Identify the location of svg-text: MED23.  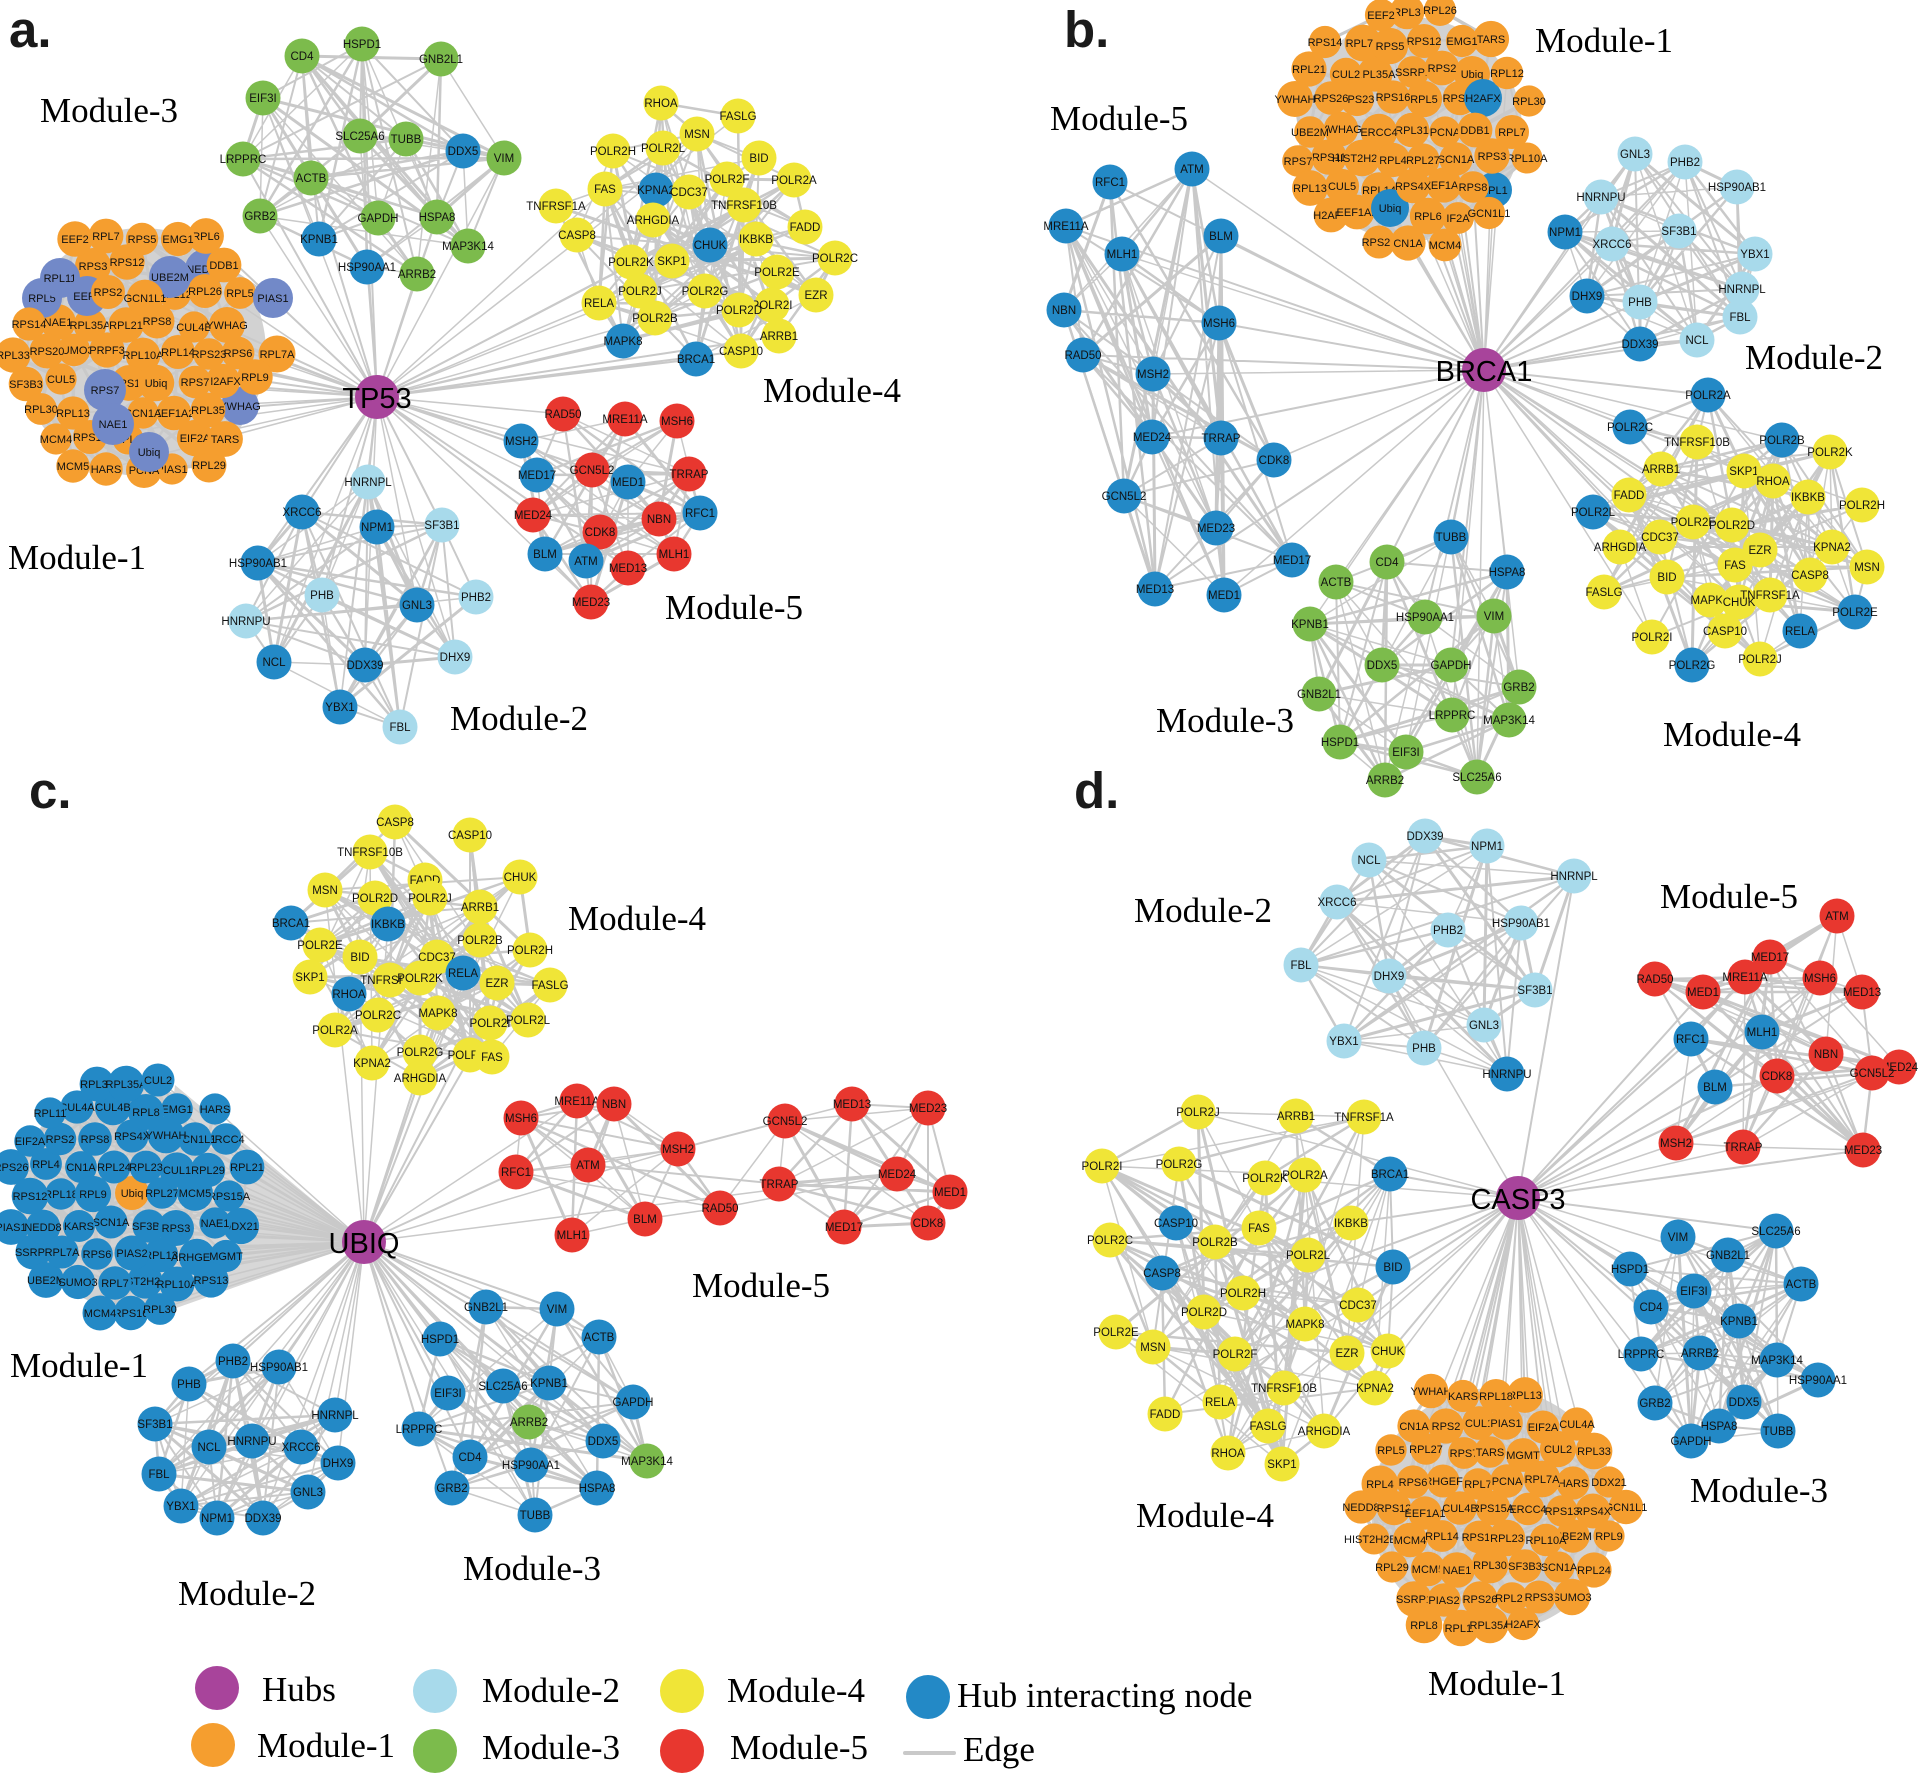
(591, 603).